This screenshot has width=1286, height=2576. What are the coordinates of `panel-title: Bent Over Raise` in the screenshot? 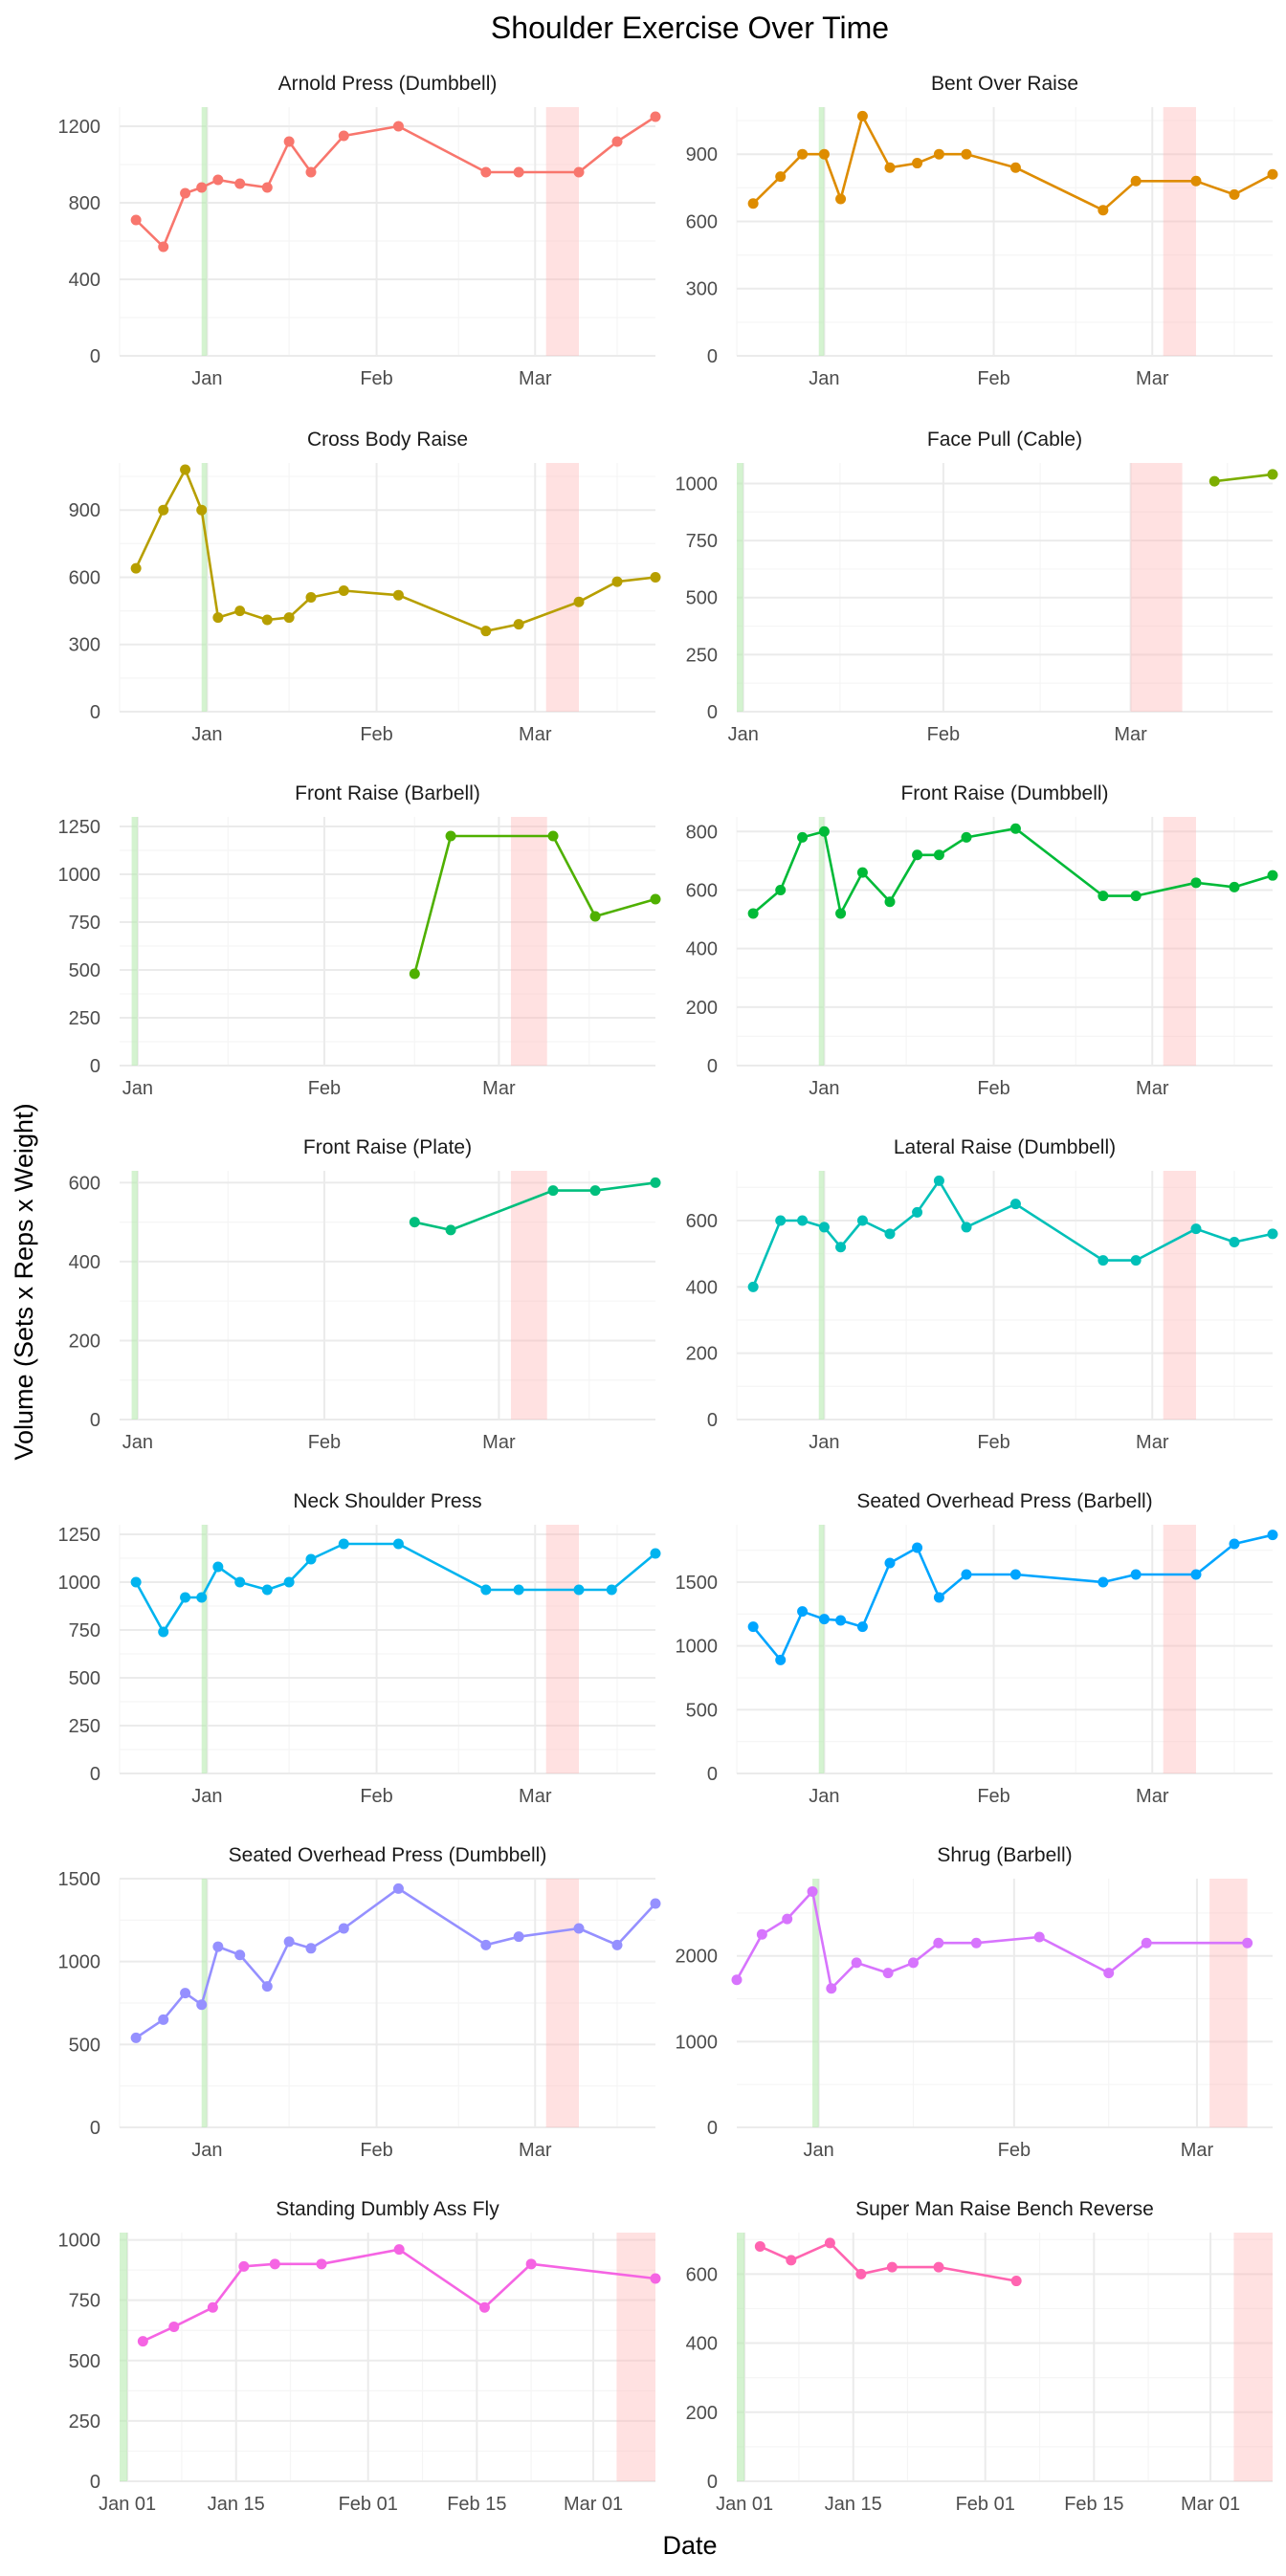 It's located at (1005, 84).